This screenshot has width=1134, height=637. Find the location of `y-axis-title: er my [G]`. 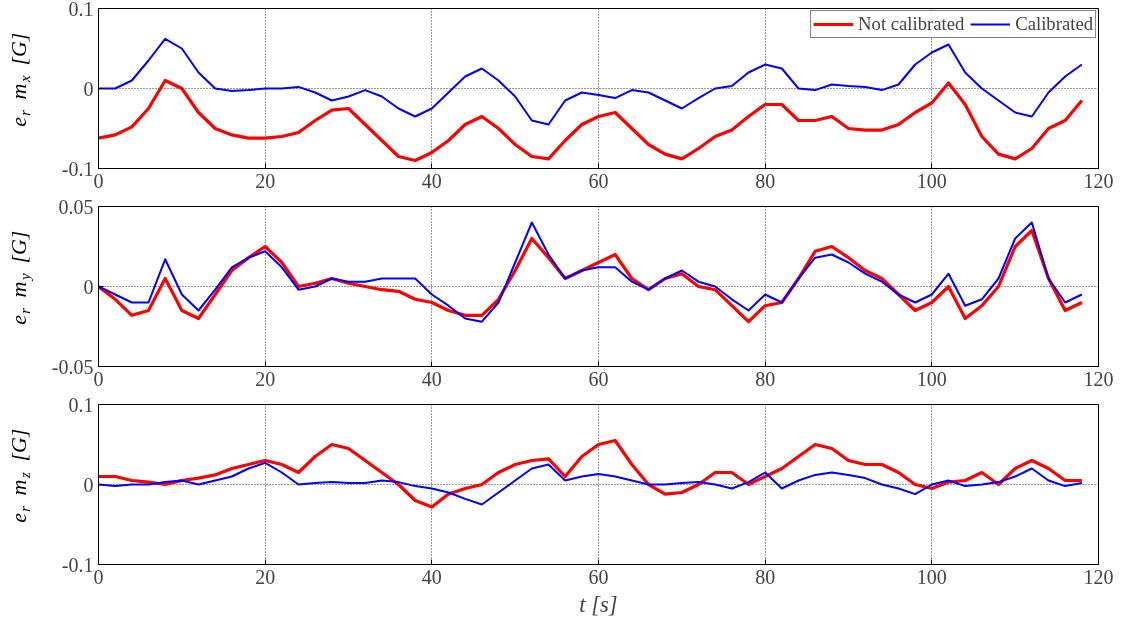

y-axis-title: er my [G] is located at coordinates (19, 277).